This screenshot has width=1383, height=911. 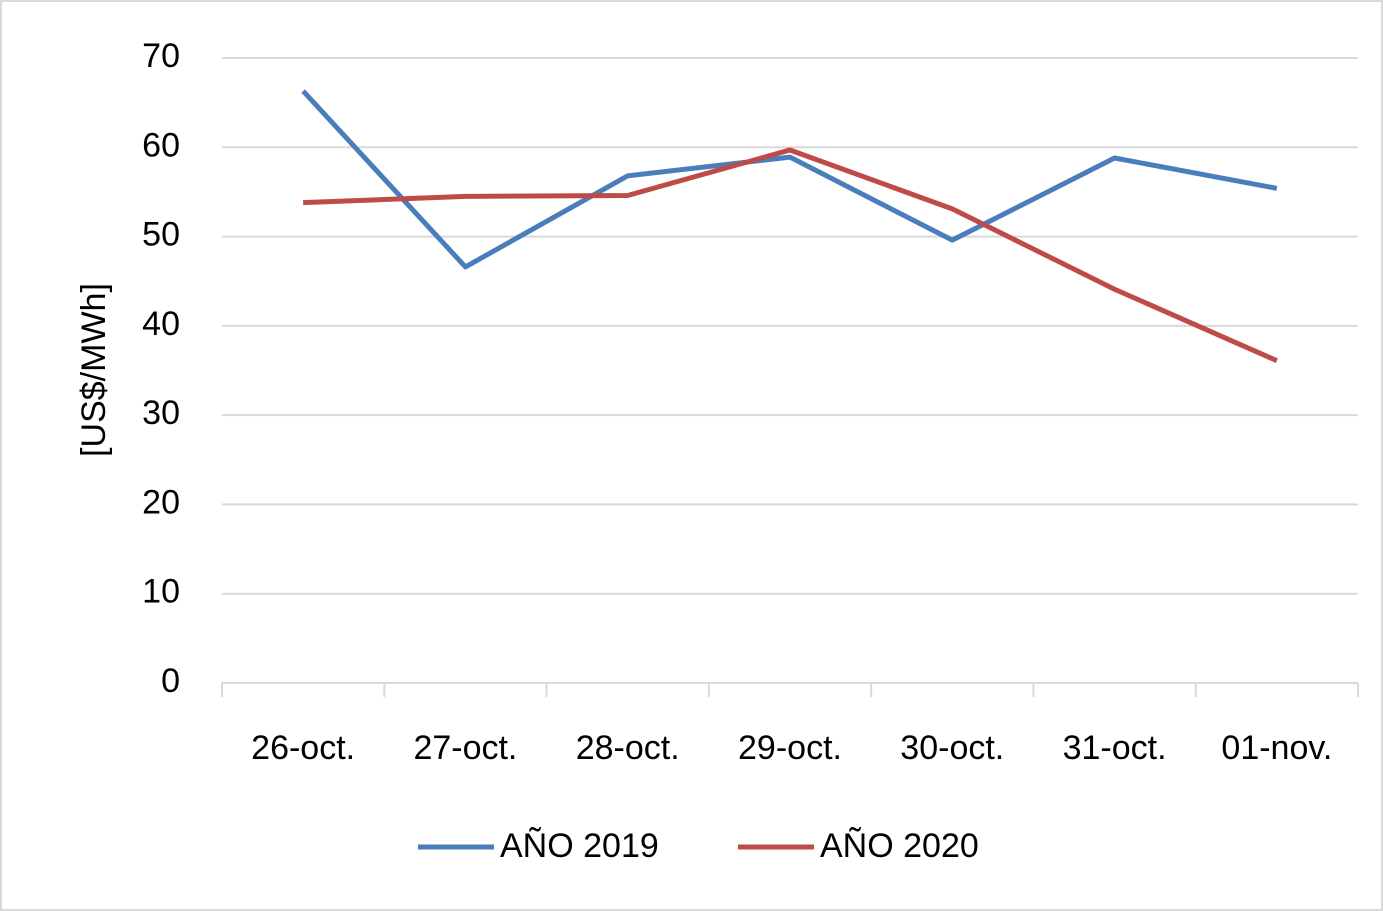 I want to click on y-tick-label: 10, so click(x=161, y=592).